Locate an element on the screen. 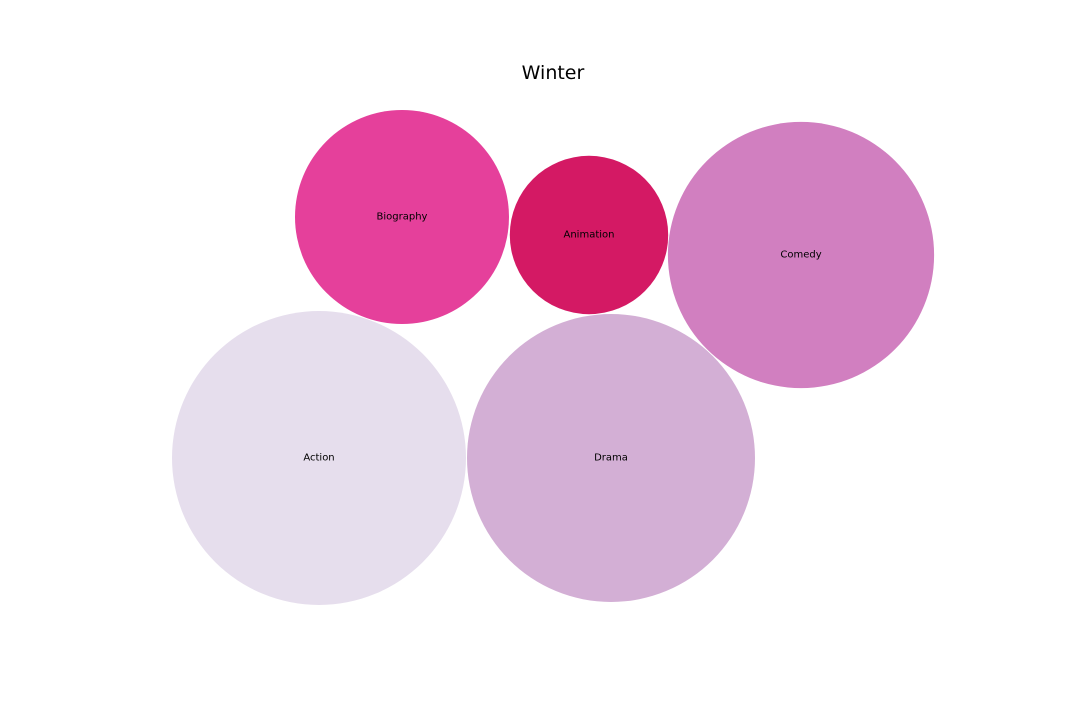 The width and height of the screenshot is (1080, 720). bubble-circle-comedy is located at coordinates (801, 255).